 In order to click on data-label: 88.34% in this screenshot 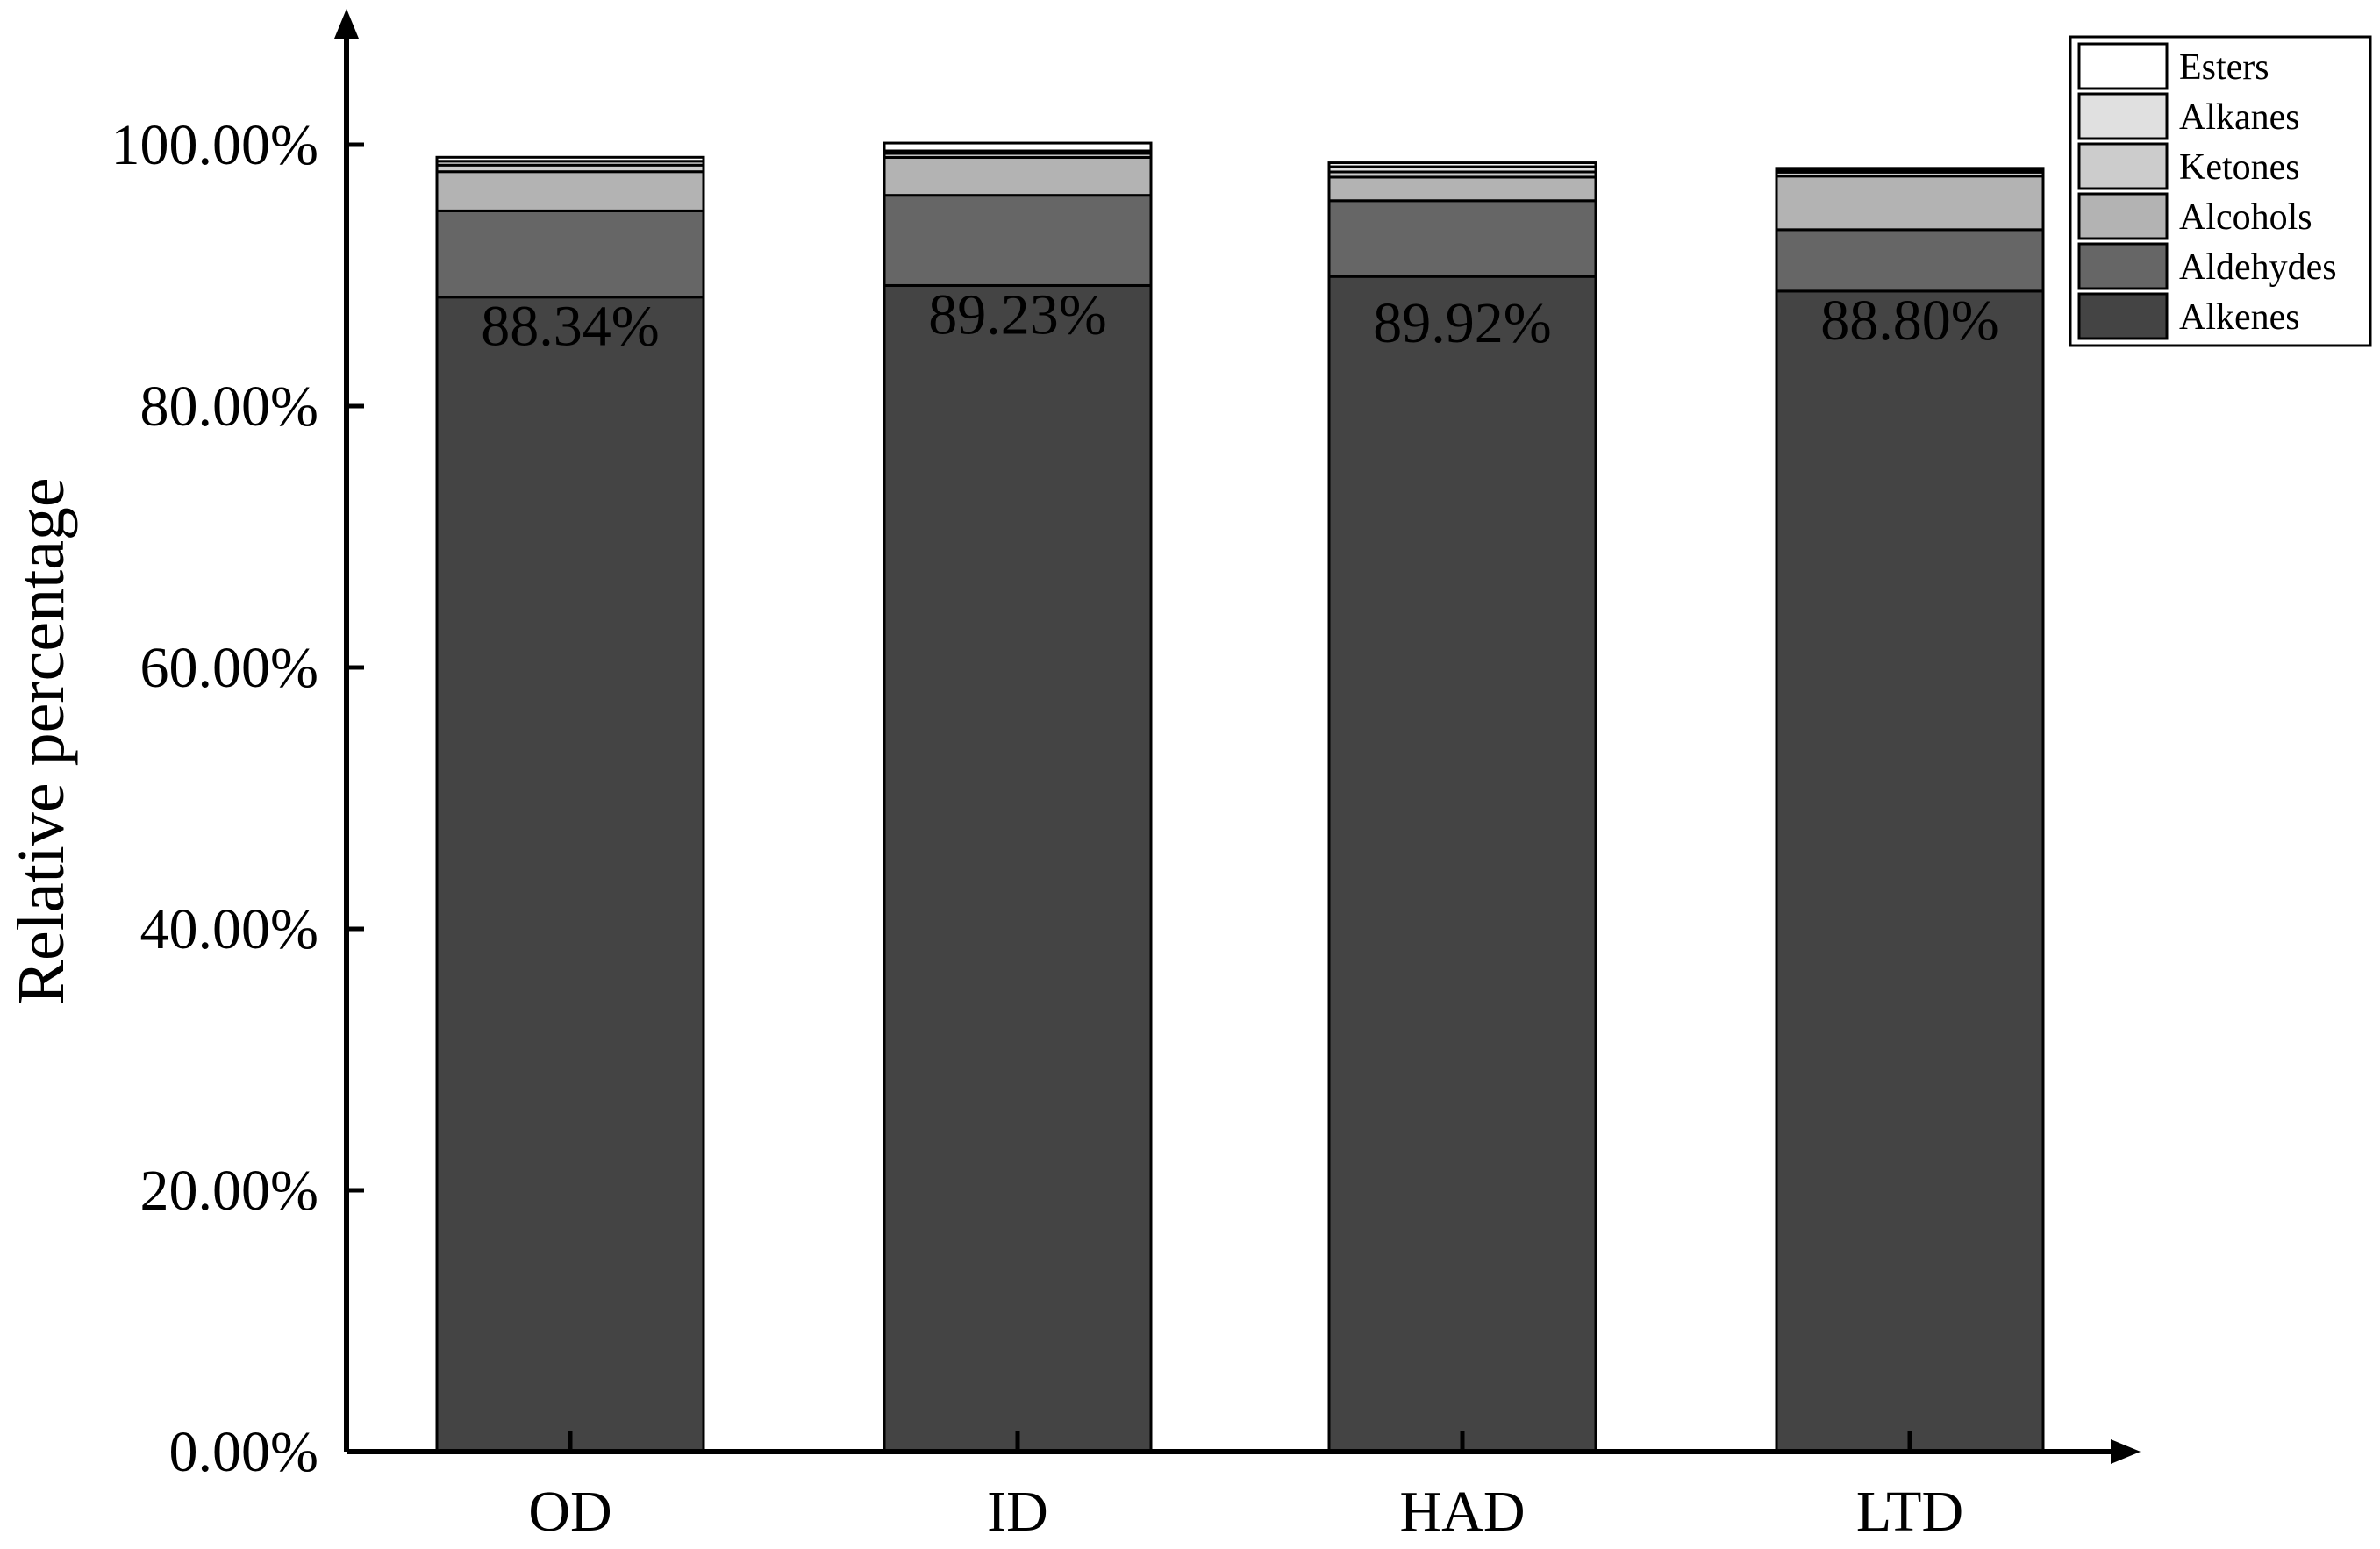, I will do `click(570, 327)`.